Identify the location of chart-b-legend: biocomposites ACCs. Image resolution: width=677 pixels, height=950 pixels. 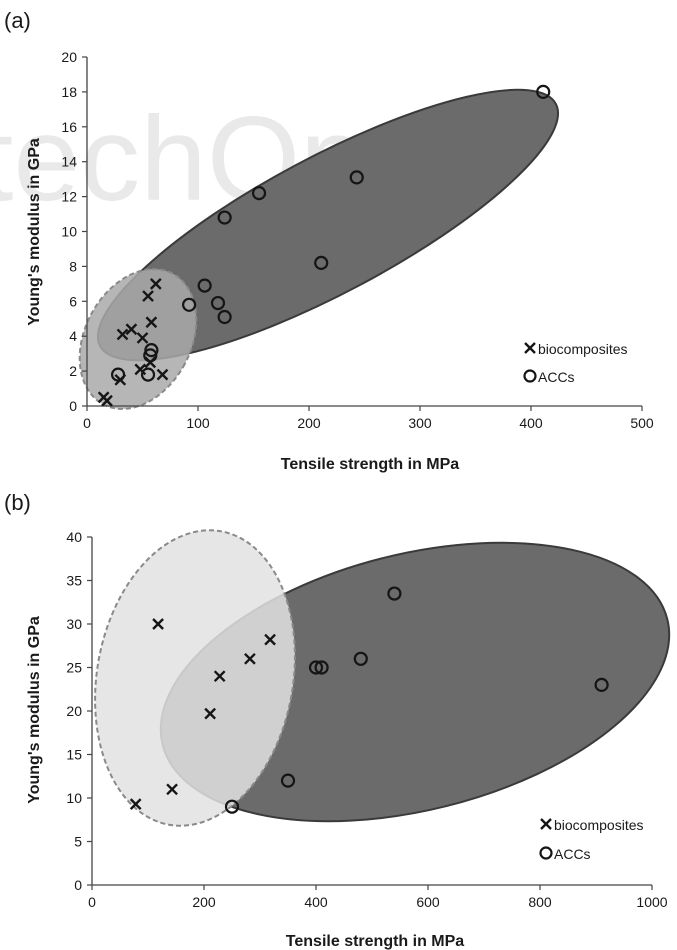
(591, 839).